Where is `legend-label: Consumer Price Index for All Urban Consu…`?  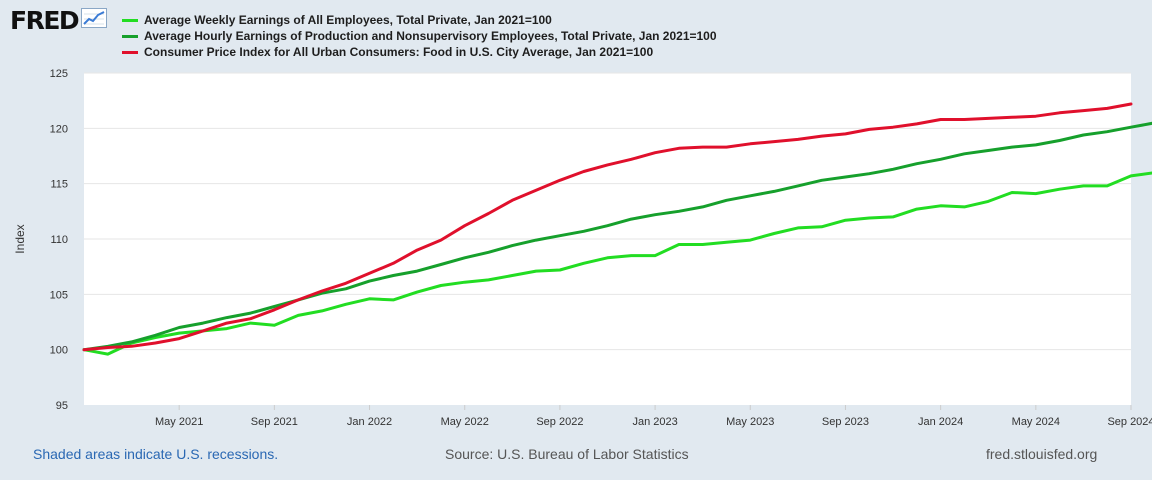 legend-label: Consumer Price Index for All Urban Consu… is located at coordinates (399, 52).